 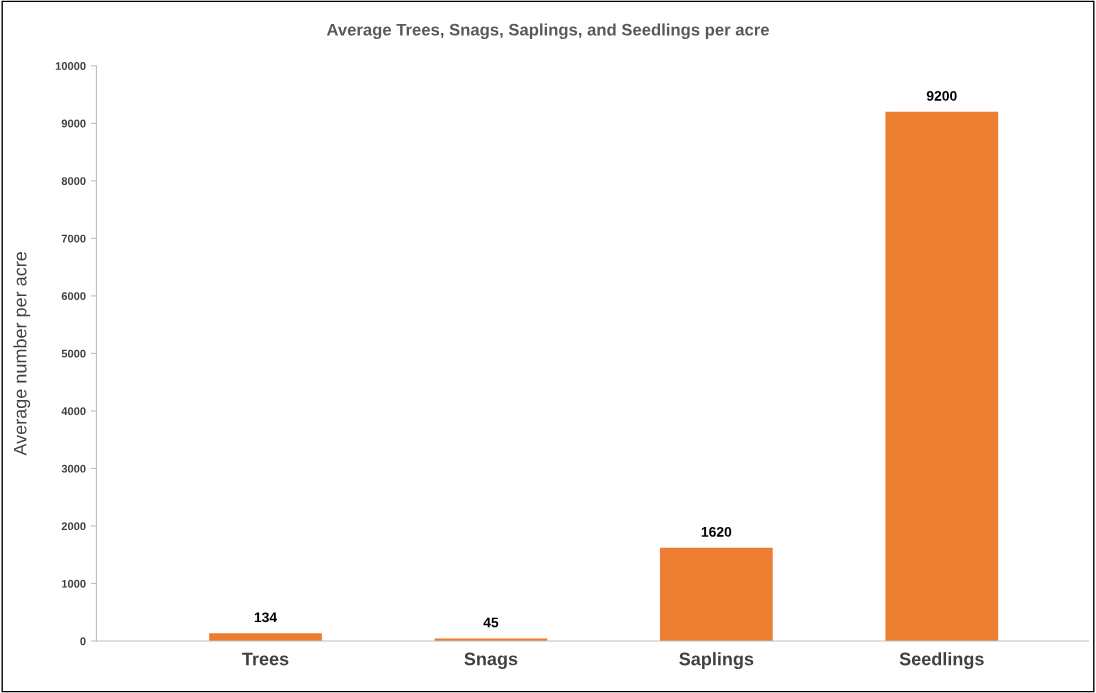 What do you see at coordinates (73, 526) in the screenshot?
I see `y-tick-label: 2000` at bounding box center [73, 526].